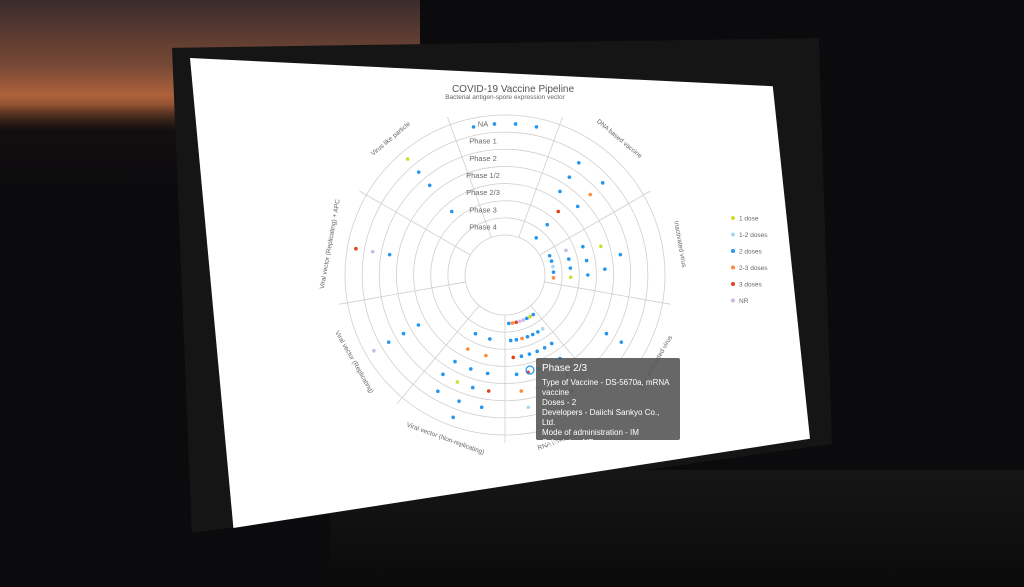  I want to click on ring-circle, so click(505, 275).